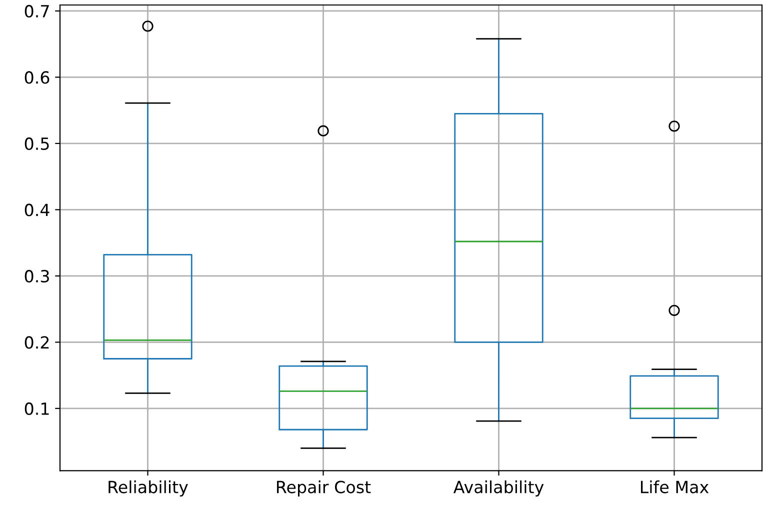 The height and width of the screenshot is (514, 764). Describe the element at coordinates (36, 342) in the screenshot. I see `y-tick-label: 0.2` at that location.